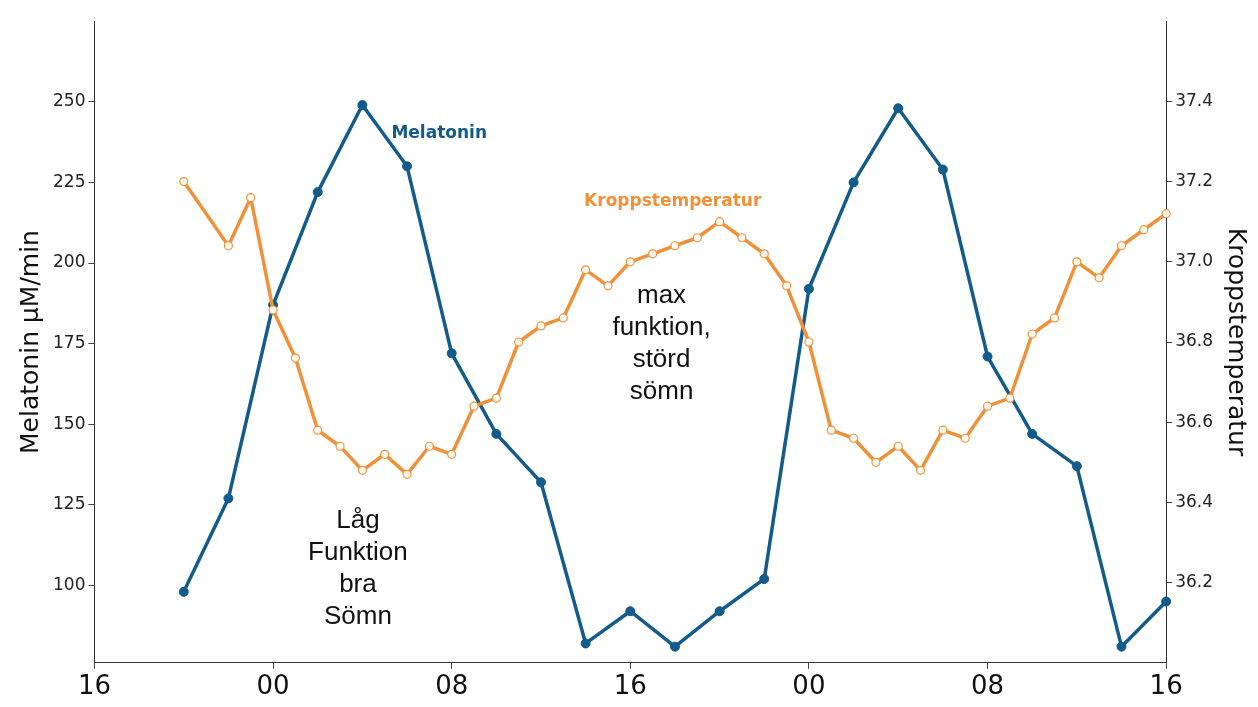 This screenshot has width=1258, height=707. Describe the element at coordinates (69, 422) in the screenshot. I see `y-tick-label: 150` at that location.